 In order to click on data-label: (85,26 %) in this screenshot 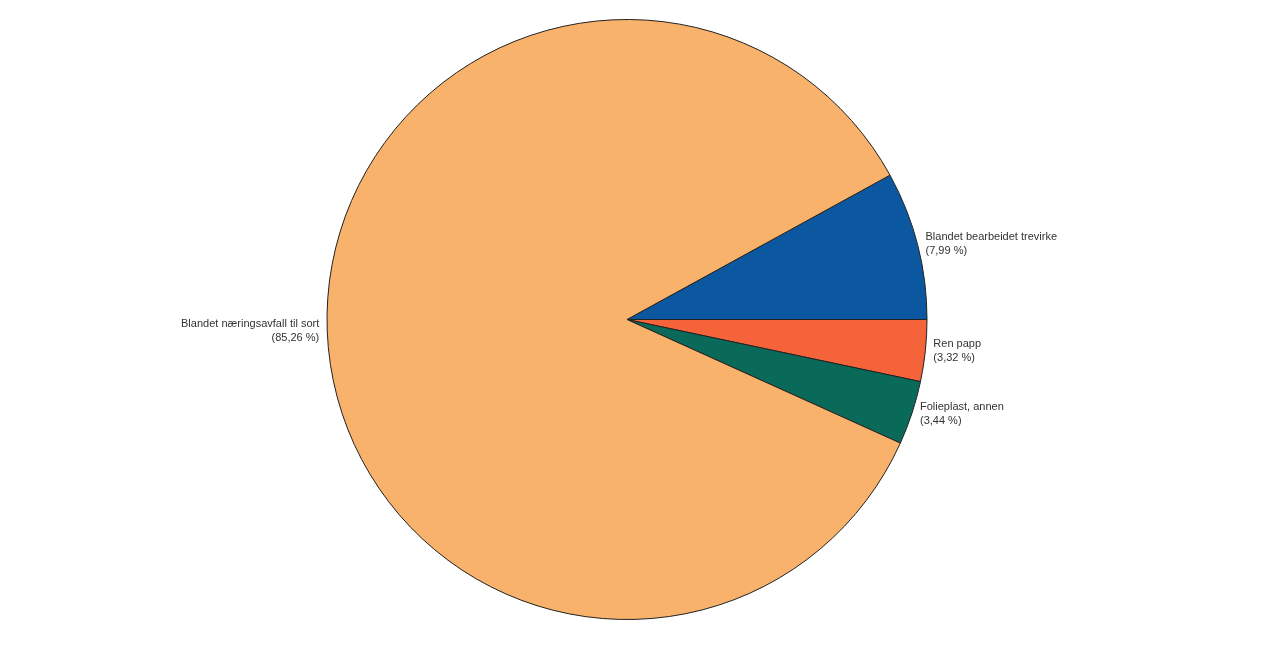, I will do `click(295, 337)`.